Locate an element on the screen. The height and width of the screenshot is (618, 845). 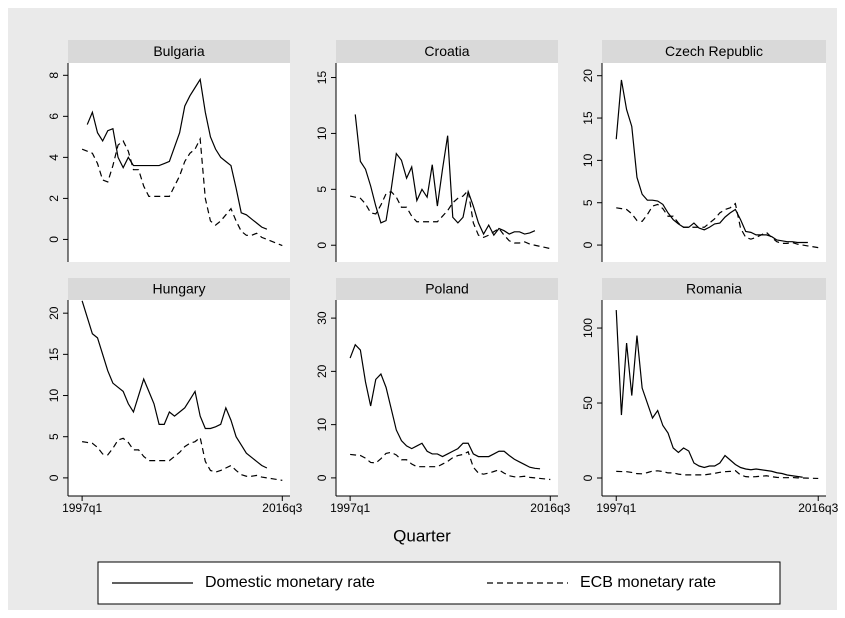
y-tick-label: 100 is located at coordinates (588, 328).